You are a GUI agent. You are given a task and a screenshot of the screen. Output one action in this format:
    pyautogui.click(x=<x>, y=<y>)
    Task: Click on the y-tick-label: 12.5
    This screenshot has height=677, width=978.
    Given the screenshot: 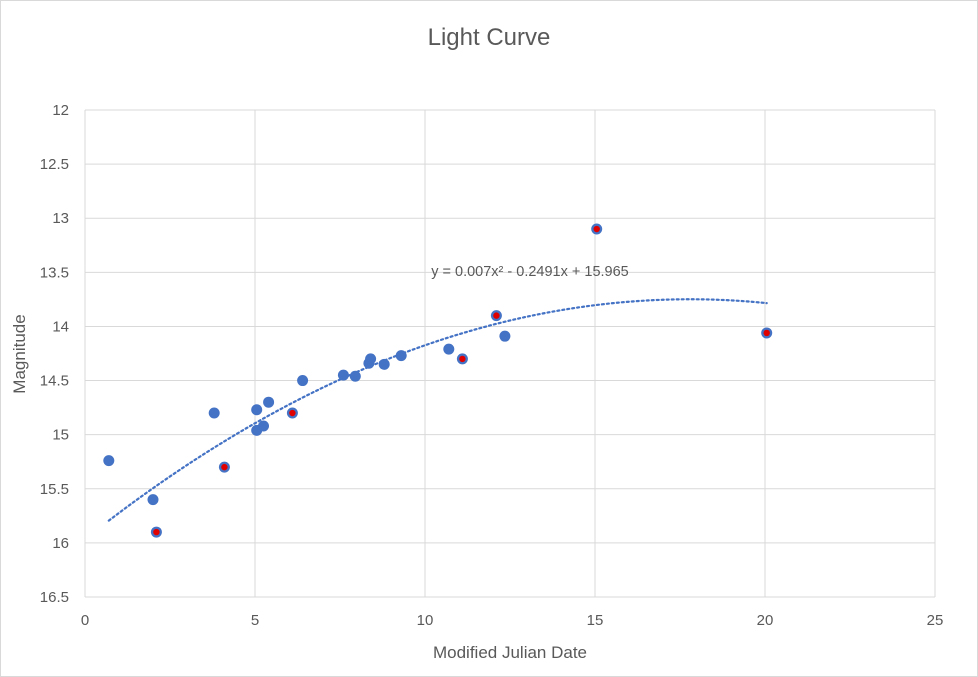 What is the action you would take?
    pyautogui.click(x=54, y=164)
    